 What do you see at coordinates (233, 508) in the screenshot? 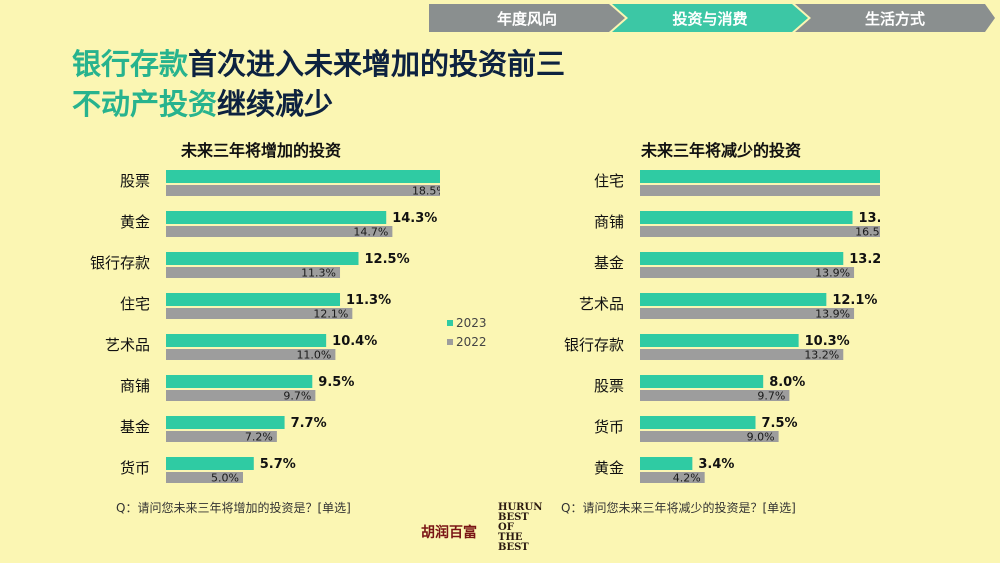
I see `footnote-left: Q：请问您未来三年将增加的投资是？[单选]` at bounding box center [233, 508].